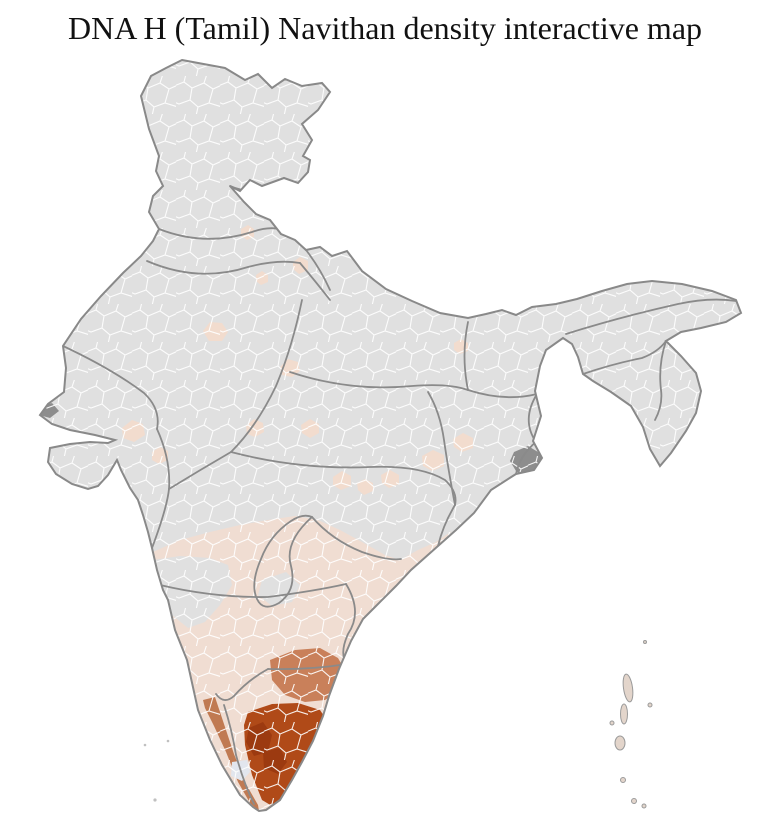  Describe the element at coordinates (156, 770) in the screenshot. I see `lakshadweep-islands` at that location.